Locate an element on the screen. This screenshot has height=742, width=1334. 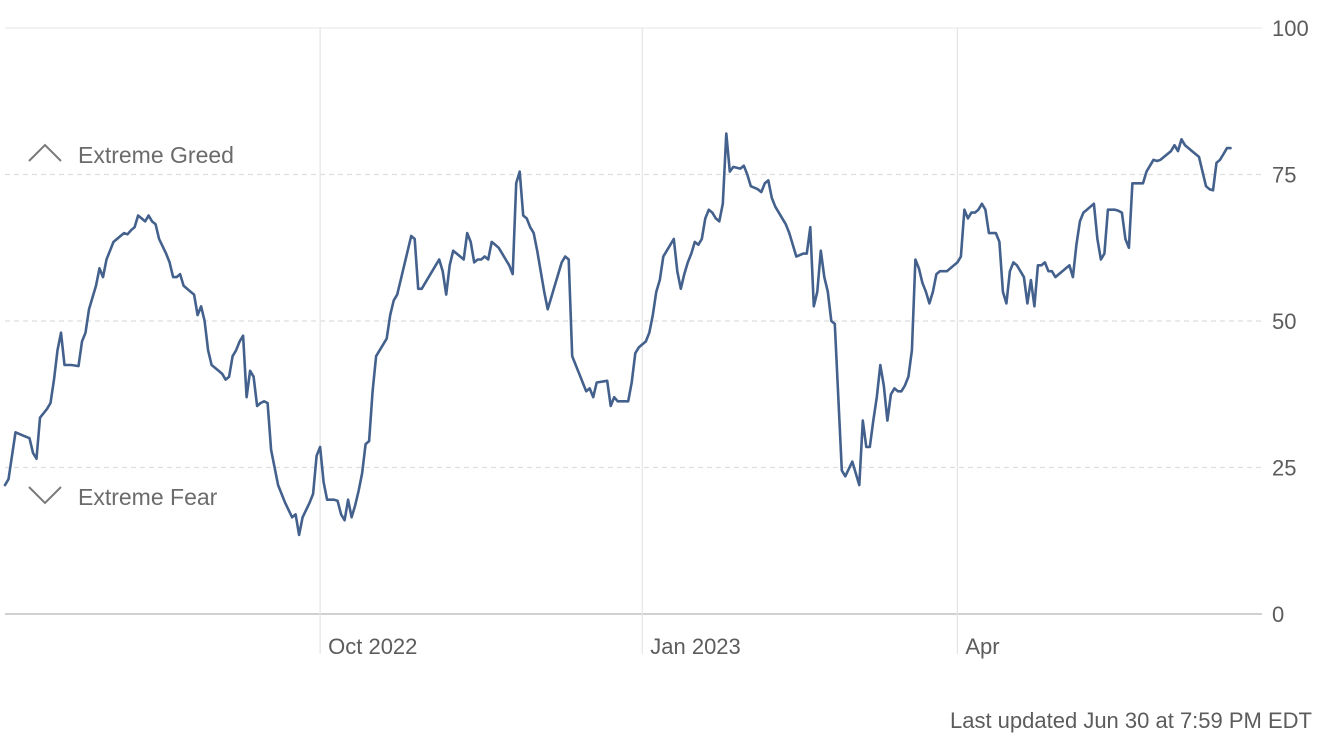
zone-extreme-fear: Extreme Fear is located at coordinates (123, 497).